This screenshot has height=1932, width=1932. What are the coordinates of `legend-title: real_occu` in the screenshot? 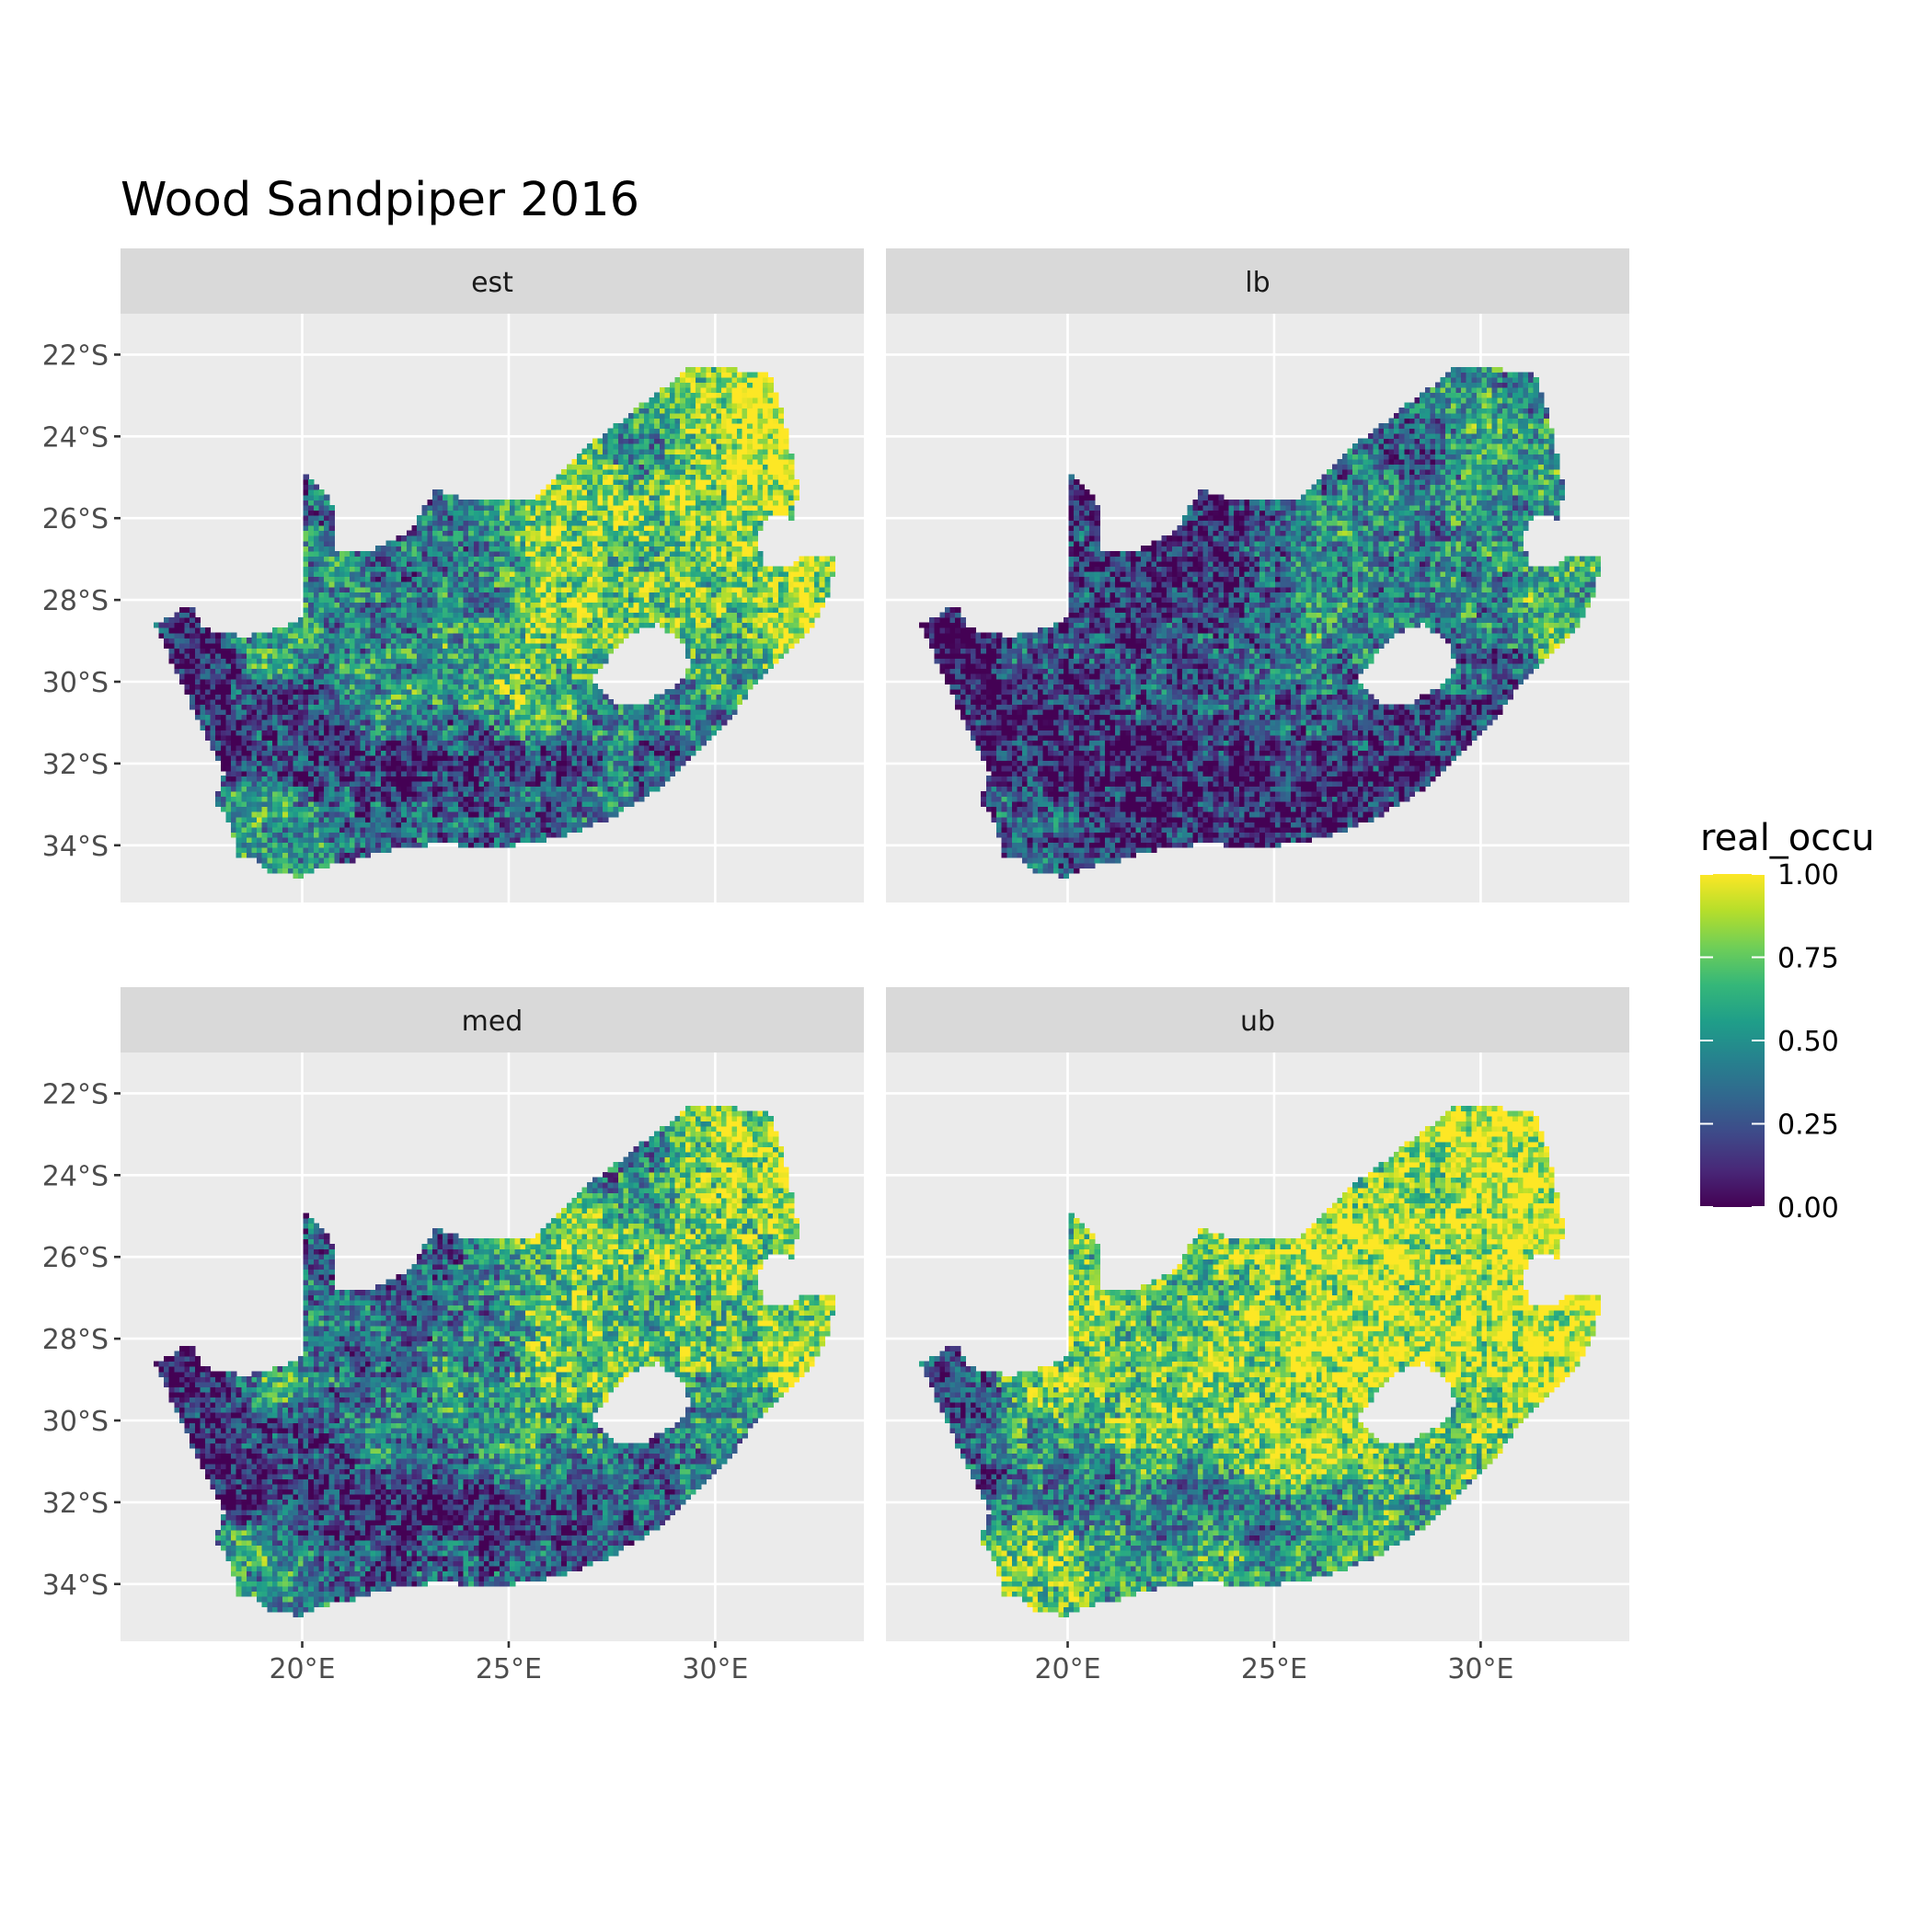 It's located at (1787, 838).